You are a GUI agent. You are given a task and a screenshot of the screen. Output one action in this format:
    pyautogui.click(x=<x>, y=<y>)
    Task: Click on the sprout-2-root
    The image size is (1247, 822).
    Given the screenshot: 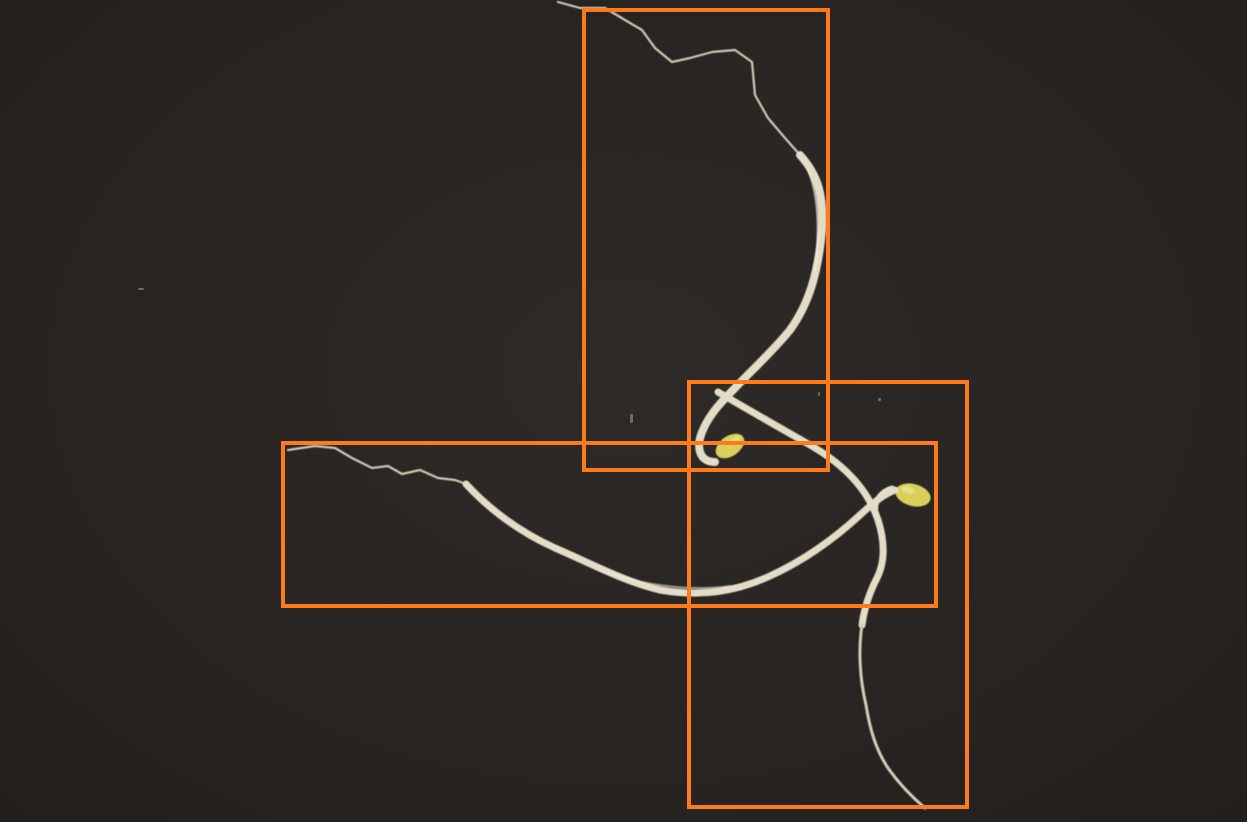 What is the action you would take?
    pyautogui.click(x=892, y=716)
    